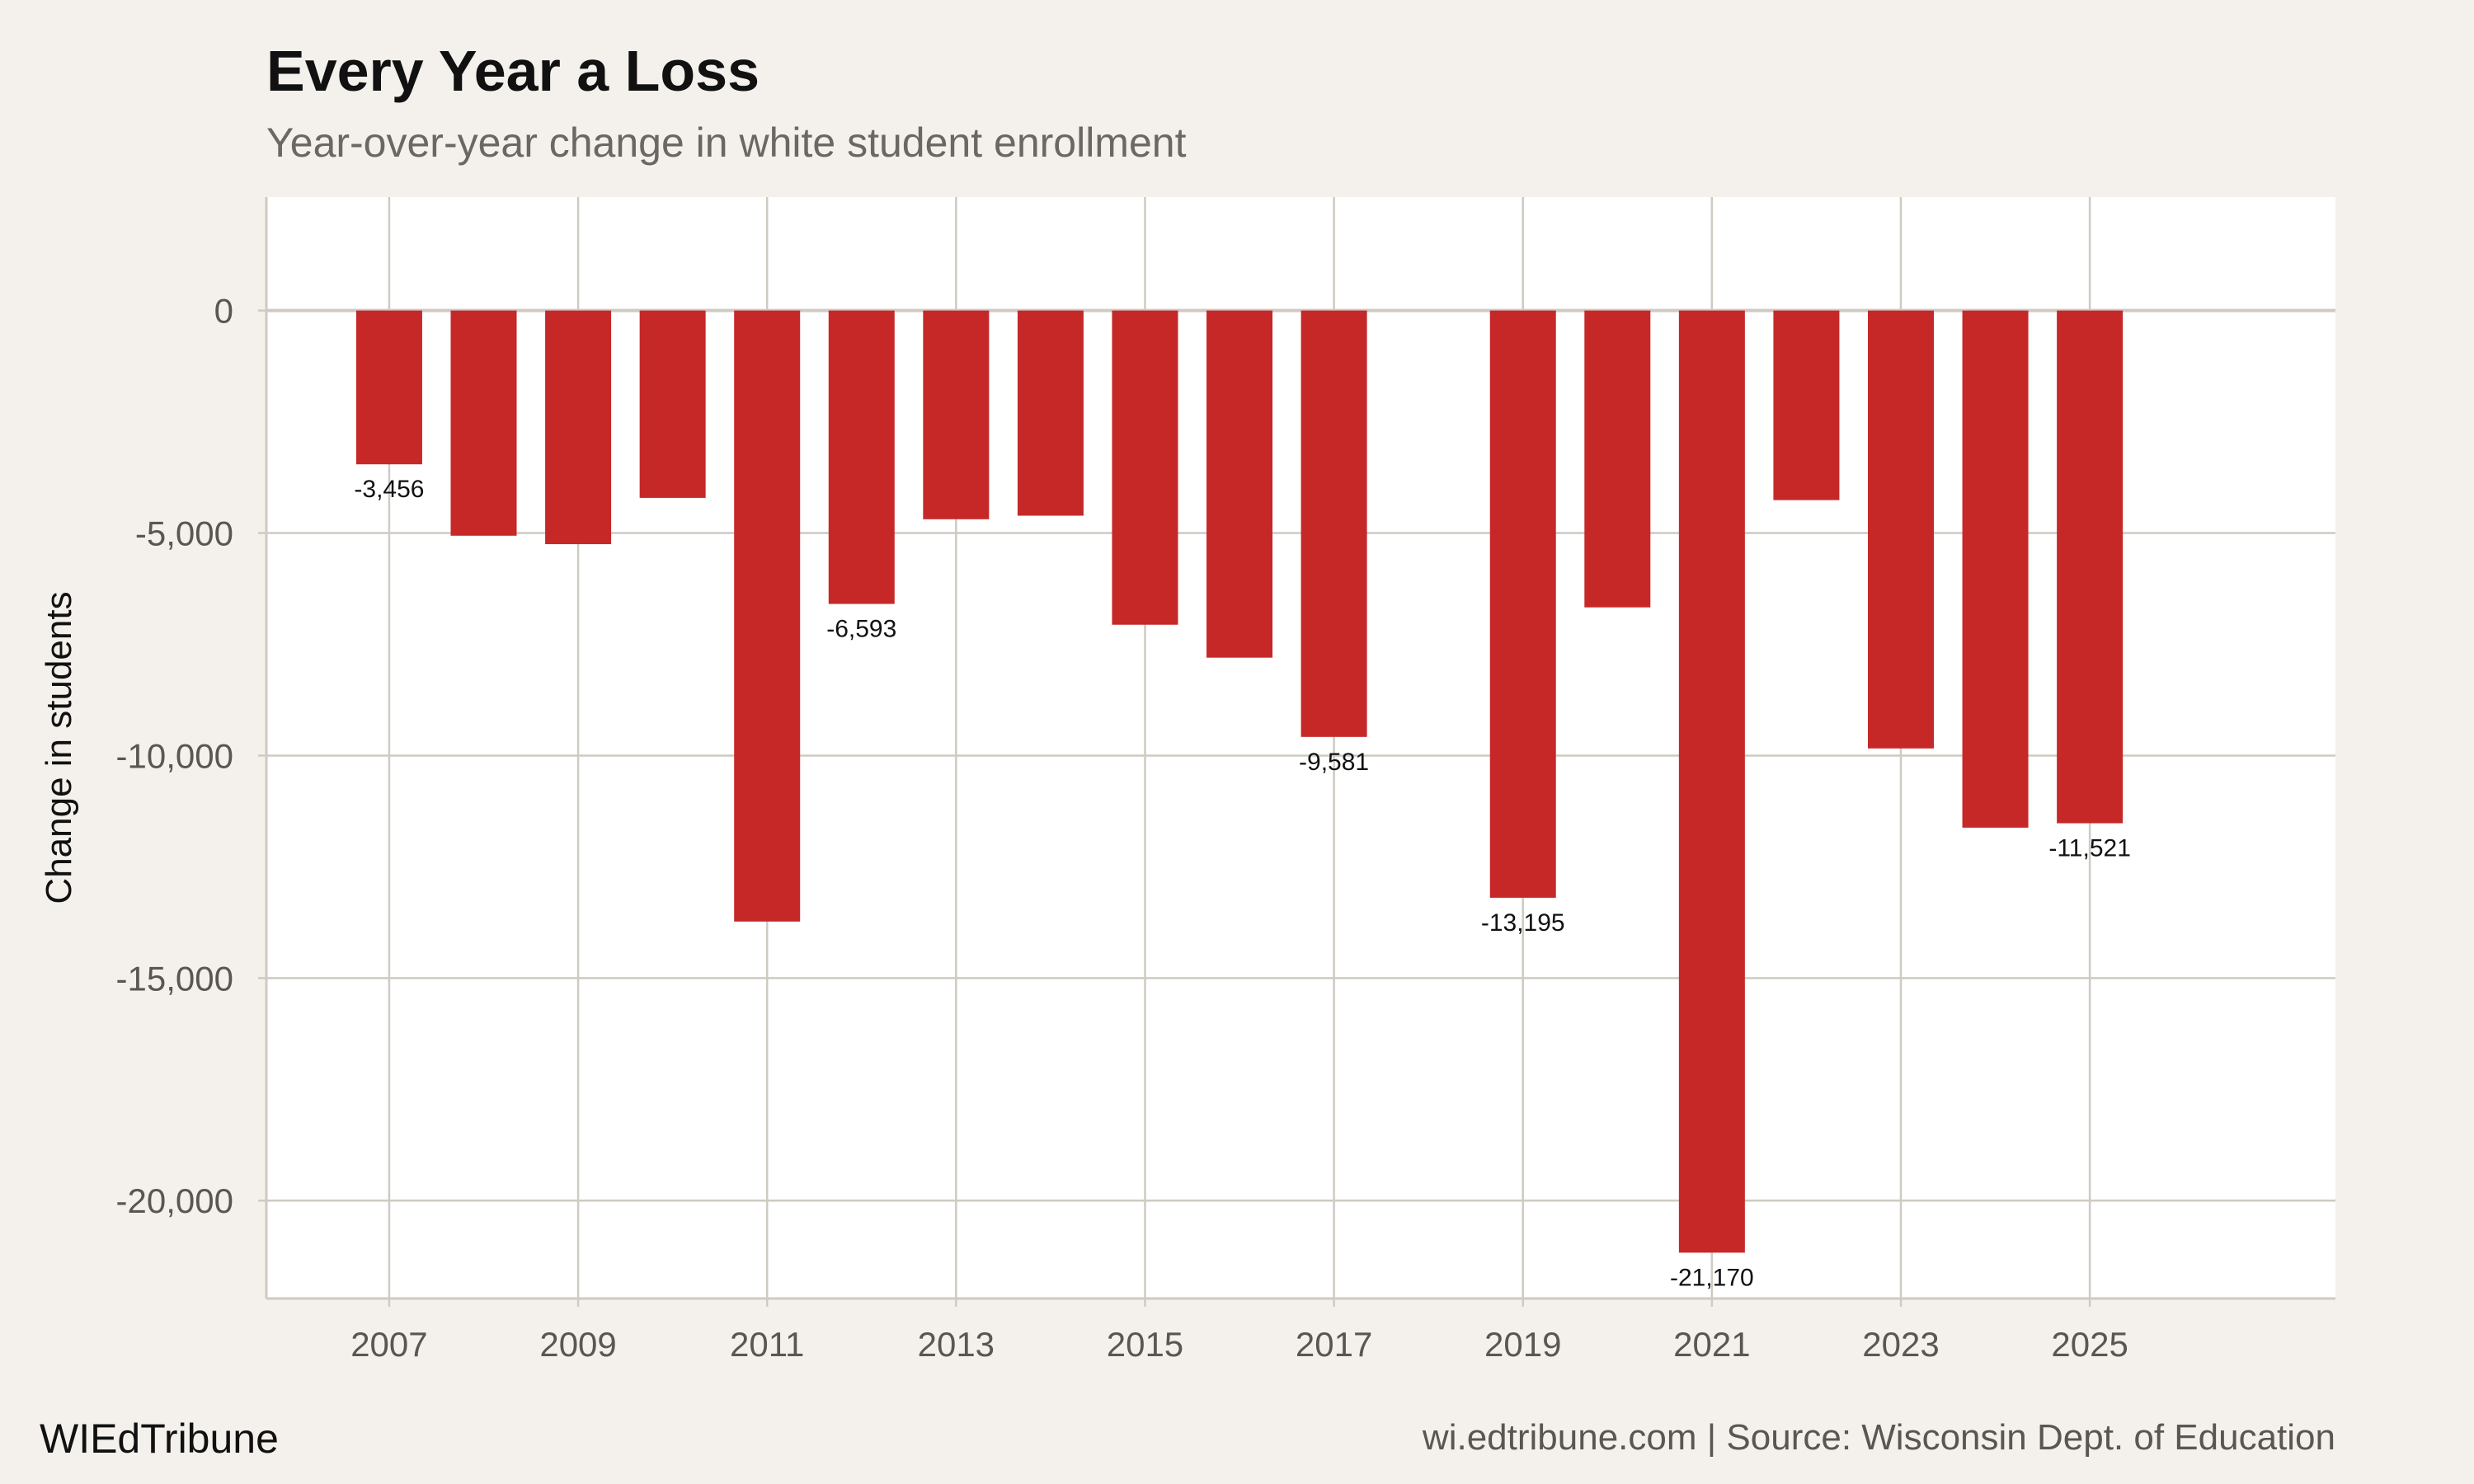  Describe the element at coordinates (1523, 923) in the screenshot. I see `data-label-2019: -13,195` at that location.